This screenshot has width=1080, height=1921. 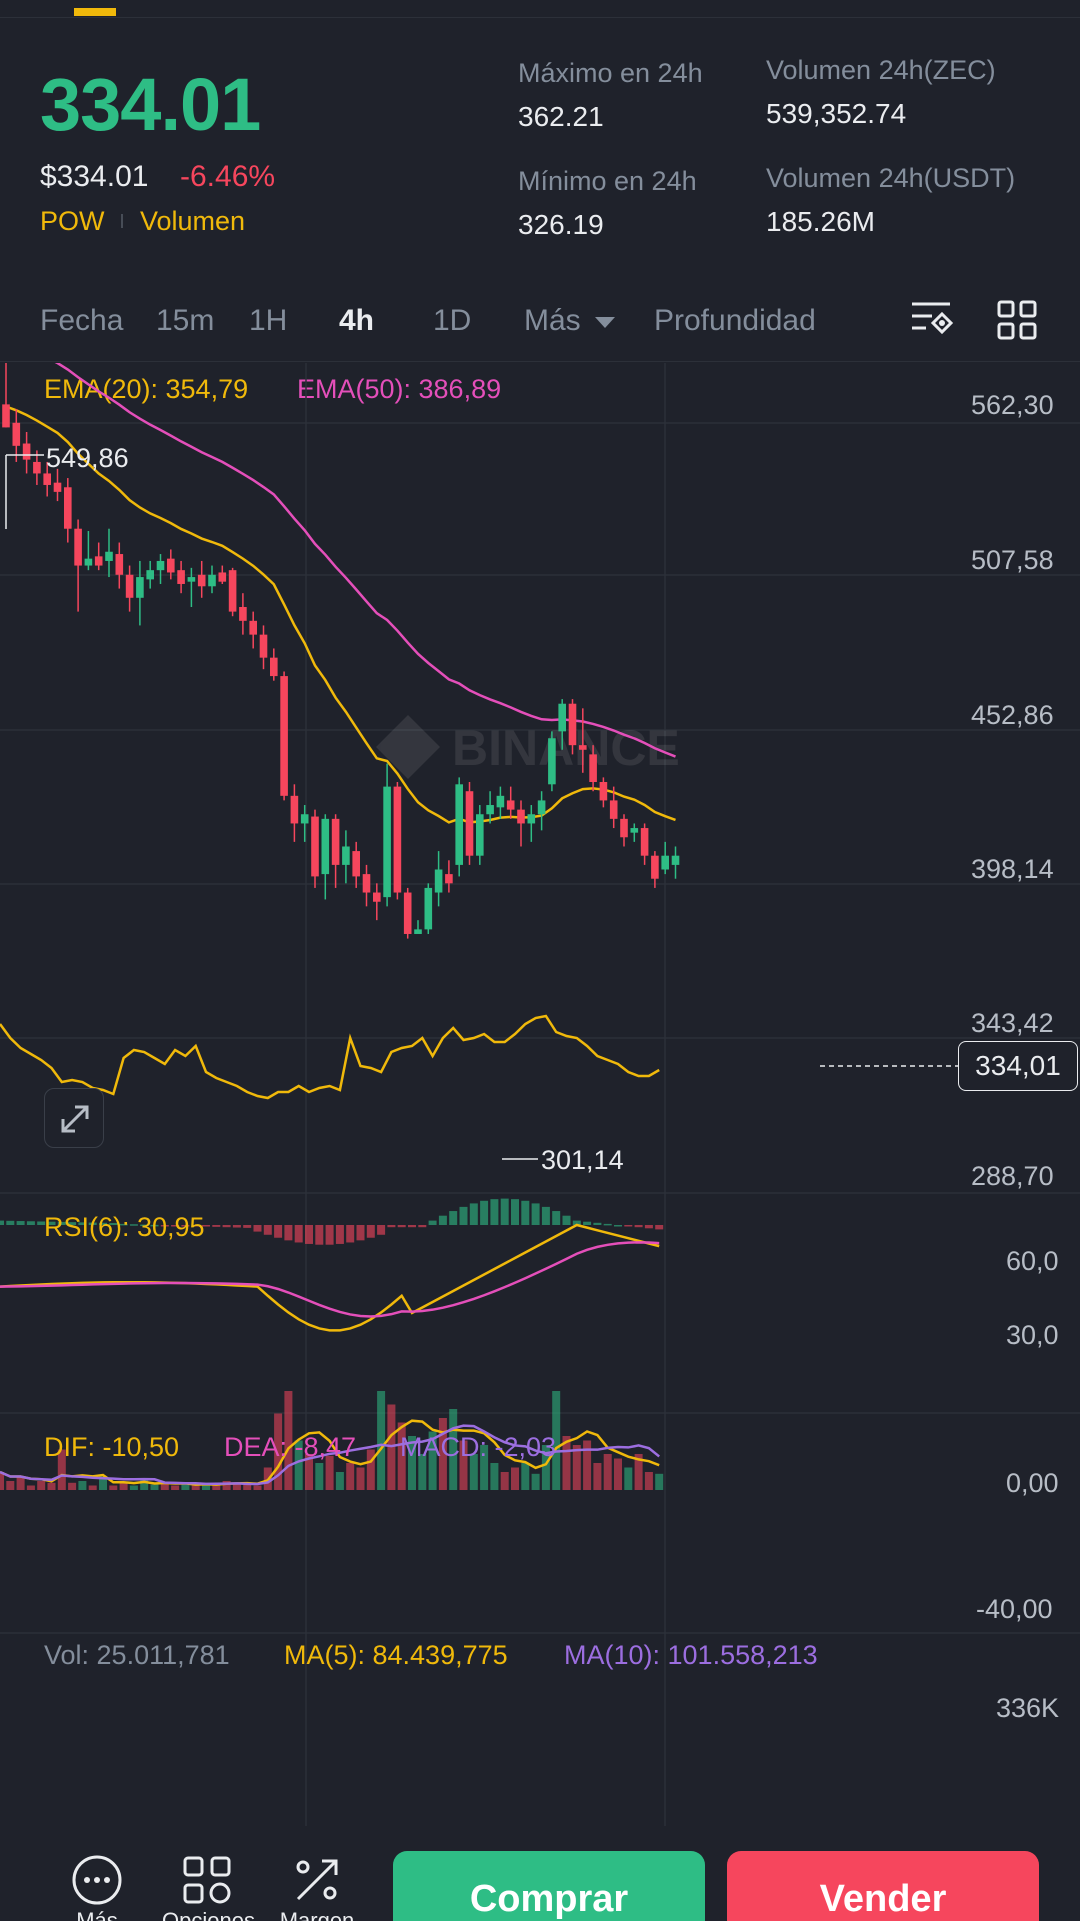 What do you see at coordinates (357, 320) in the screenshot?
I see `tab-4h: 4h` at bounding box center [357, 320].